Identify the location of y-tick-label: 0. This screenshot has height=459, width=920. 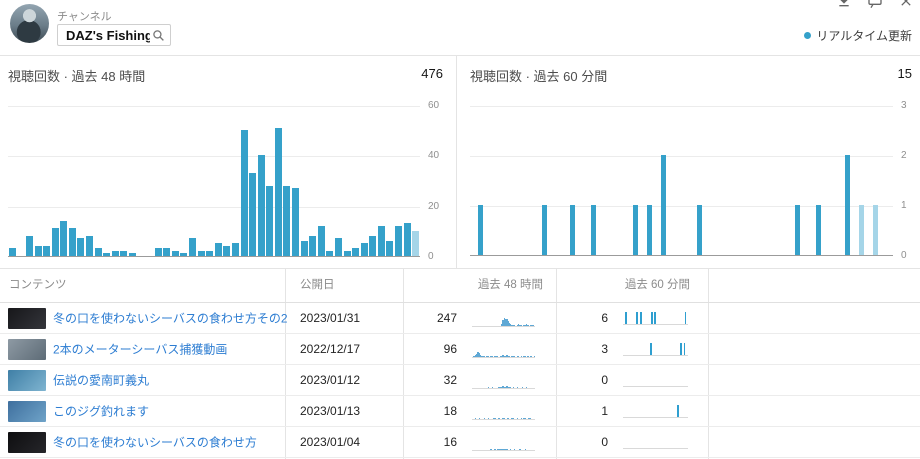
(904, 255).